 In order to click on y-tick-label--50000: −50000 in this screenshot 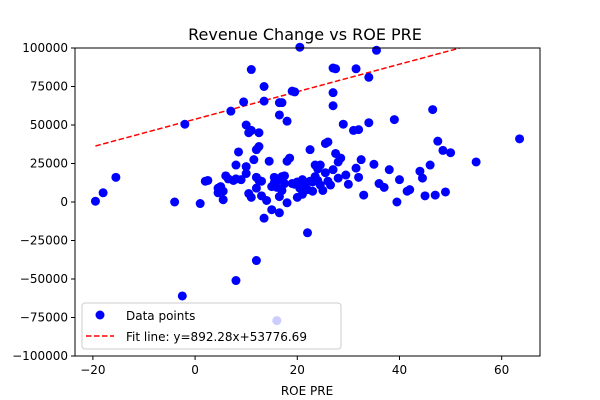, I will do `click(44, 279)`.